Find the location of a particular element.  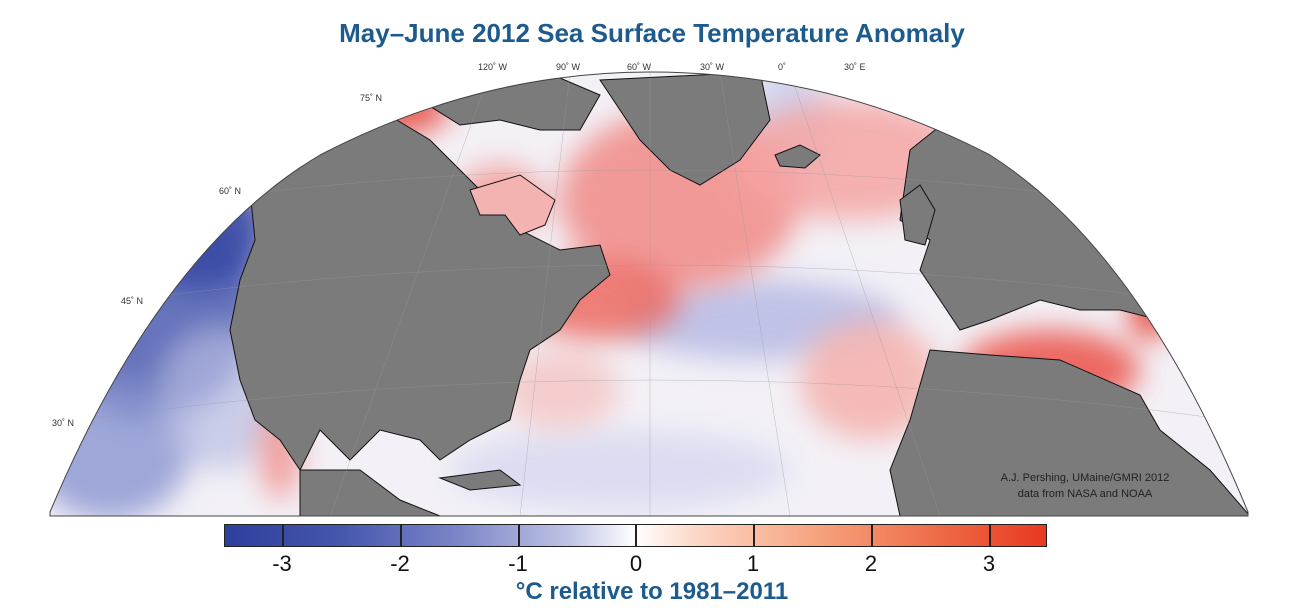

europe-land is located at coordinates (1045, 217).